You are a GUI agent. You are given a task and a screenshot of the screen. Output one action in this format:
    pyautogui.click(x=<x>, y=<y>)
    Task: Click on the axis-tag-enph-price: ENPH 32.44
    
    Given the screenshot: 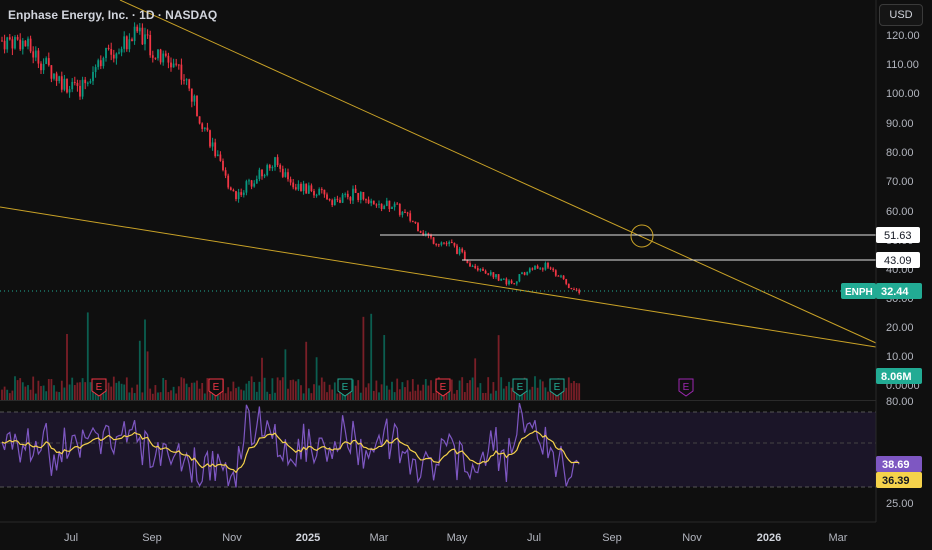 What is the action you would take?
    pyautogui.click(x=881, y=291)
    